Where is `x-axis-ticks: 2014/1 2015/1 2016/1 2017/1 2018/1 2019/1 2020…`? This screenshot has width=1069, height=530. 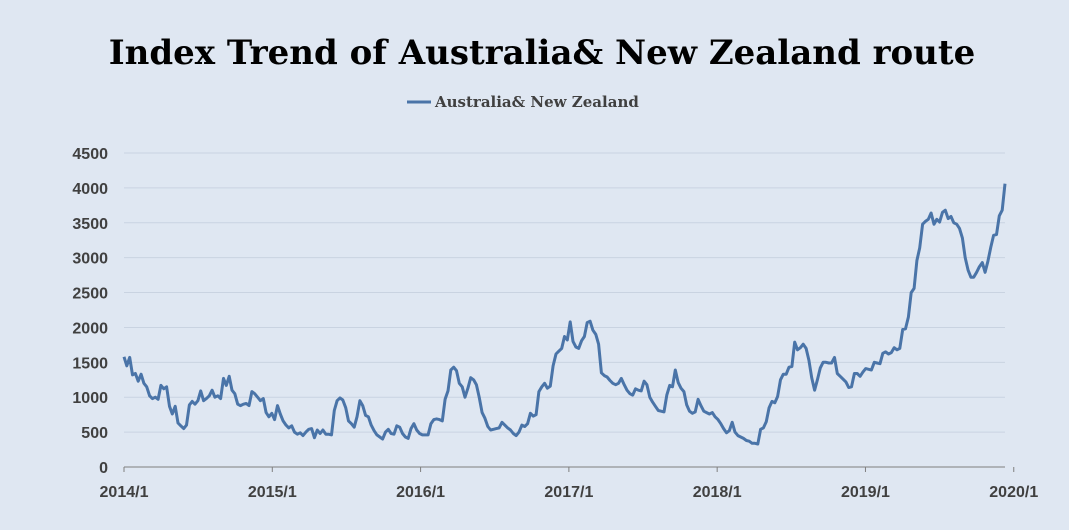
x-axis-ticks: 2014/1 2015/1 2016/1 2017/1 2018/1 2019/1 2020… is located at coordinates (569, 484).